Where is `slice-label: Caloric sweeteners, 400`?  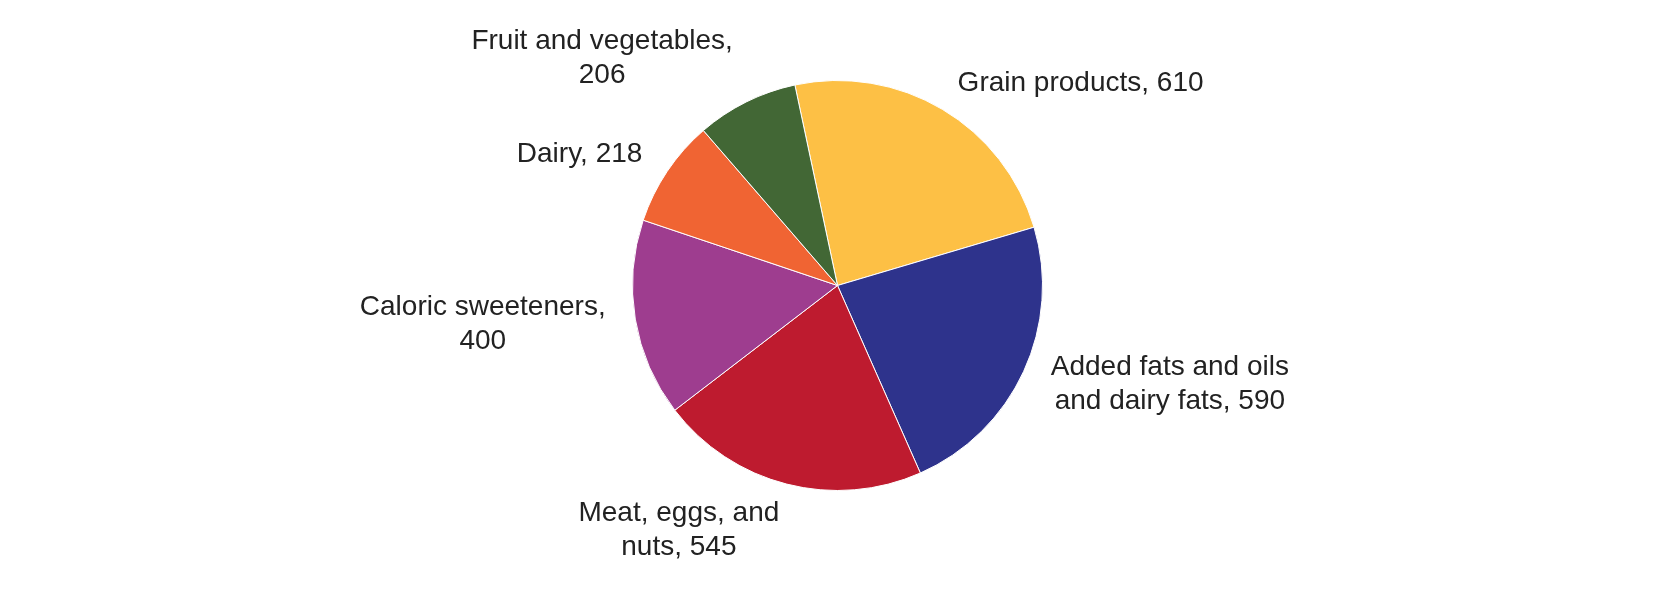 slice-label: Caloric sweeteners, 400 is located at coordinates (482, 322).